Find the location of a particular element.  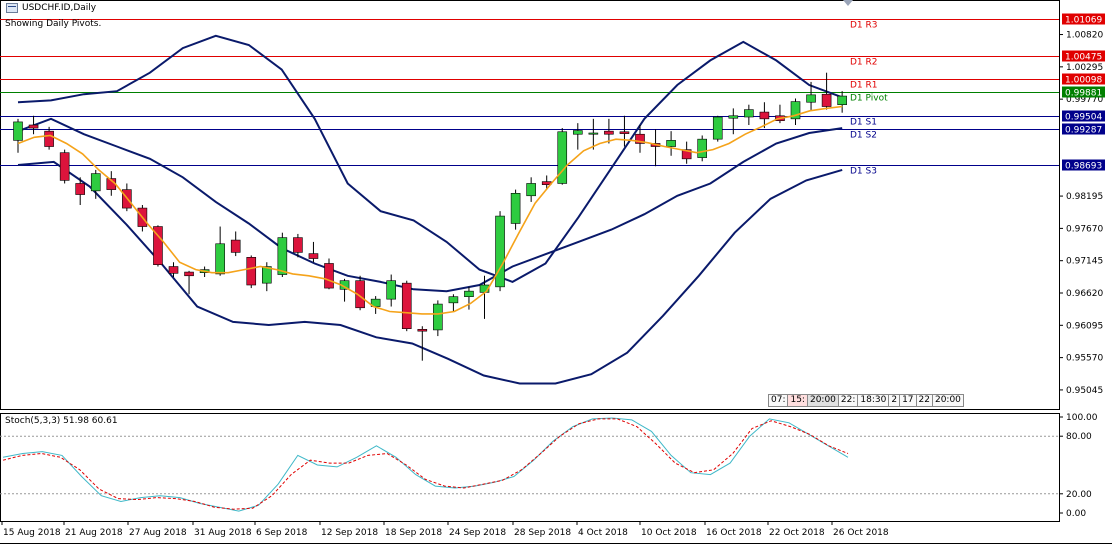

session-markers: 07: 15: 20:00 22: 18:30 2 17 22 20:00 is located at coordinates (866, 400).